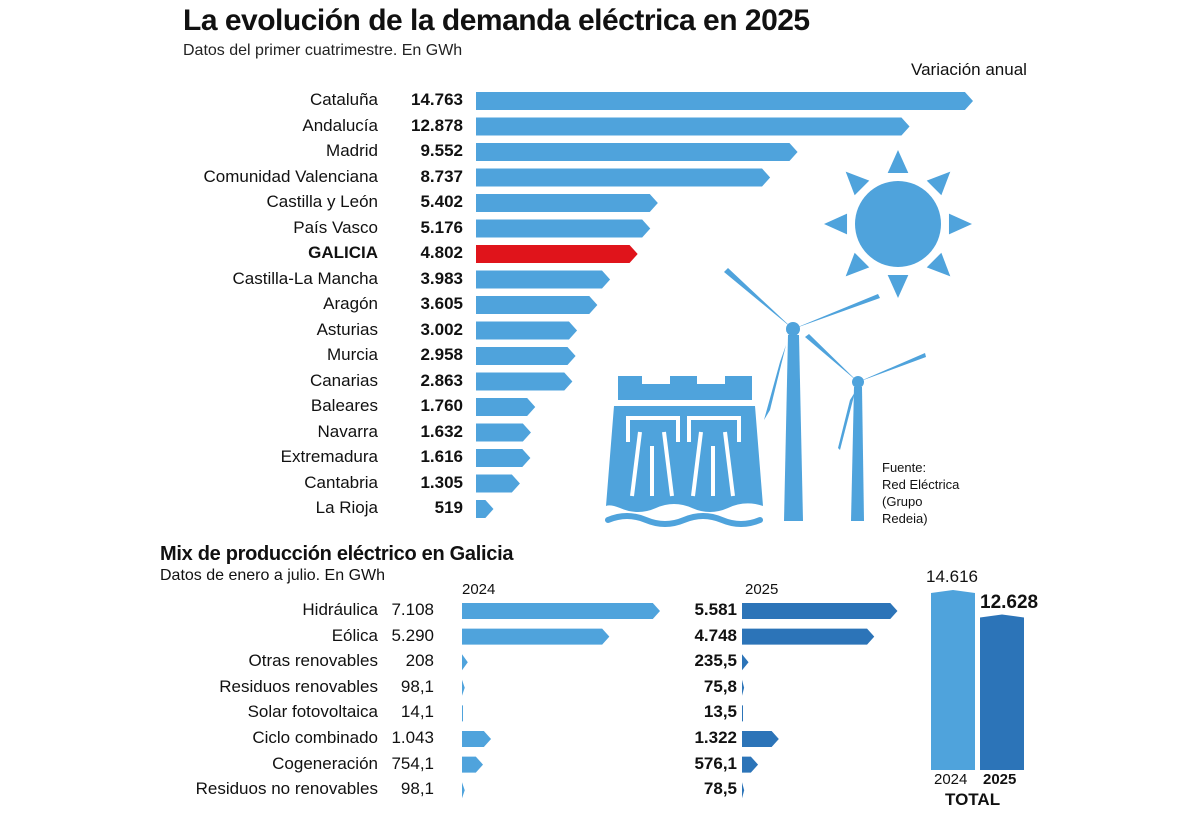 Image resolution: width=1200 pixels, height=819 pixels. What do you see at coordinates (441, 456) in the screenshot?
I see `data-label: 1.616` at bounding box center [441, 456].